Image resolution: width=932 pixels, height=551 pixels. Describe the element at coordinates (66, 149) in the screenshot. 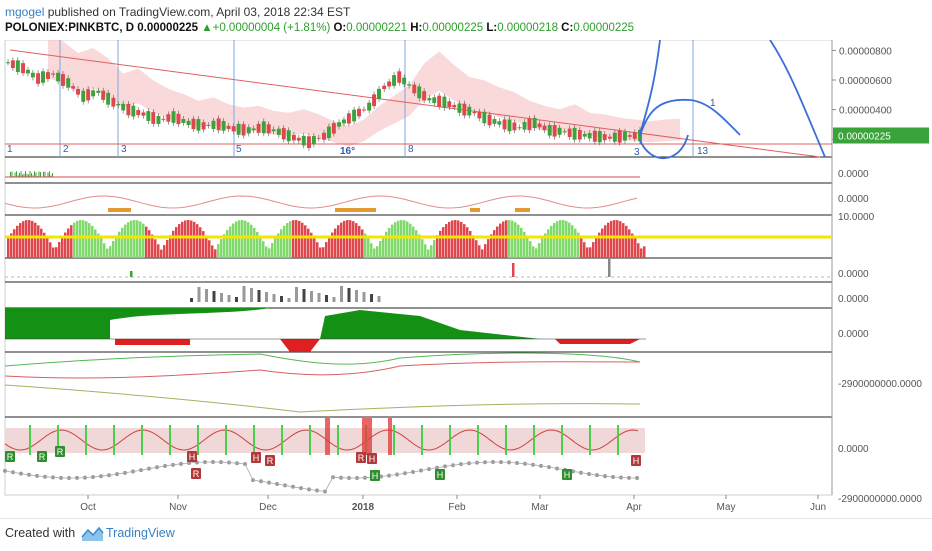

I see `wave-count-label: 2` at that location.